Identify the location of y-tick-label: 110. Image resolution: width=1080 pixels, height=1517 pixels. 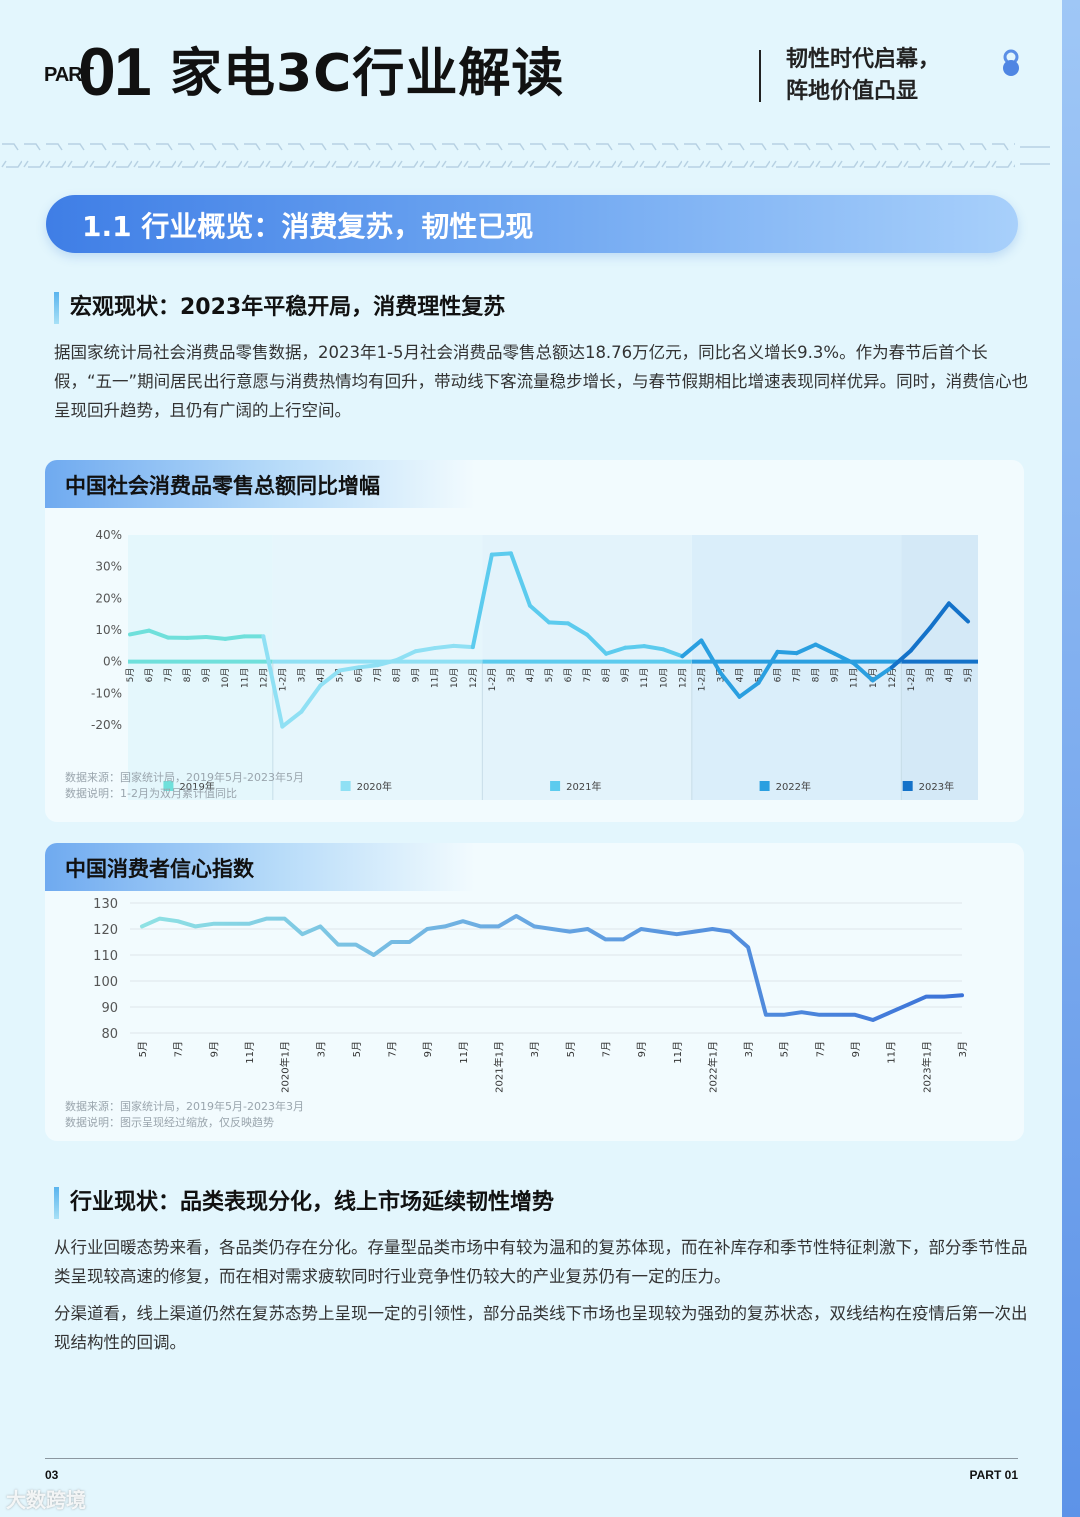
(105, 956).